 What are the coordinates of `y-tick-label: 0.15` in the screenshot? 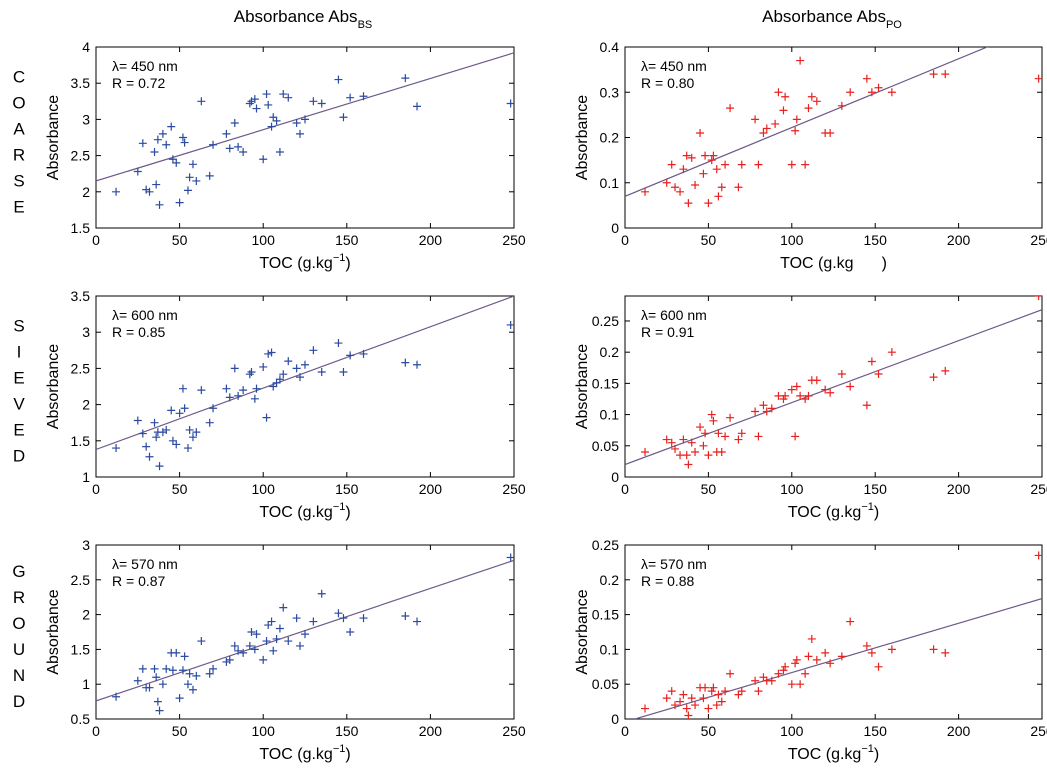 It's located at (605, 383).